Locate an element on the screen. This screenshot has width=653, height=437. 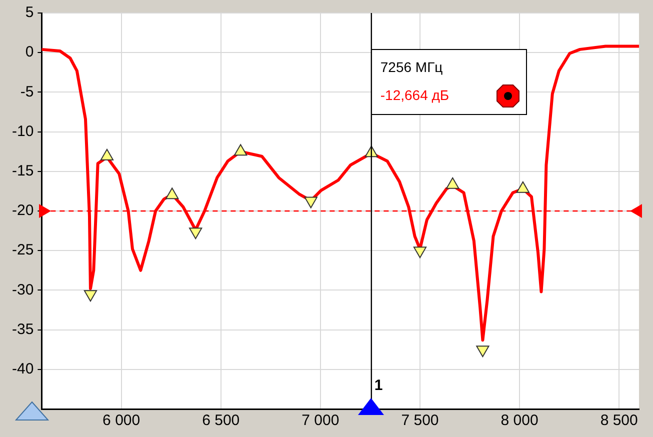
readout-panel: 7256 МГц -12,664 дБ is located at coordinates (449, 82).